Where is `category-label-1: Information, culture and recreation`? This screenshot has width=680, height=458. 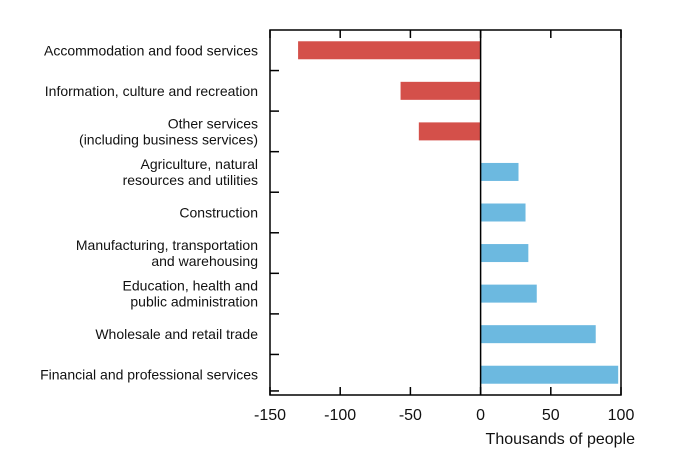
category-label-1: Information, culture and recreation is located at coordinates (151, 91).